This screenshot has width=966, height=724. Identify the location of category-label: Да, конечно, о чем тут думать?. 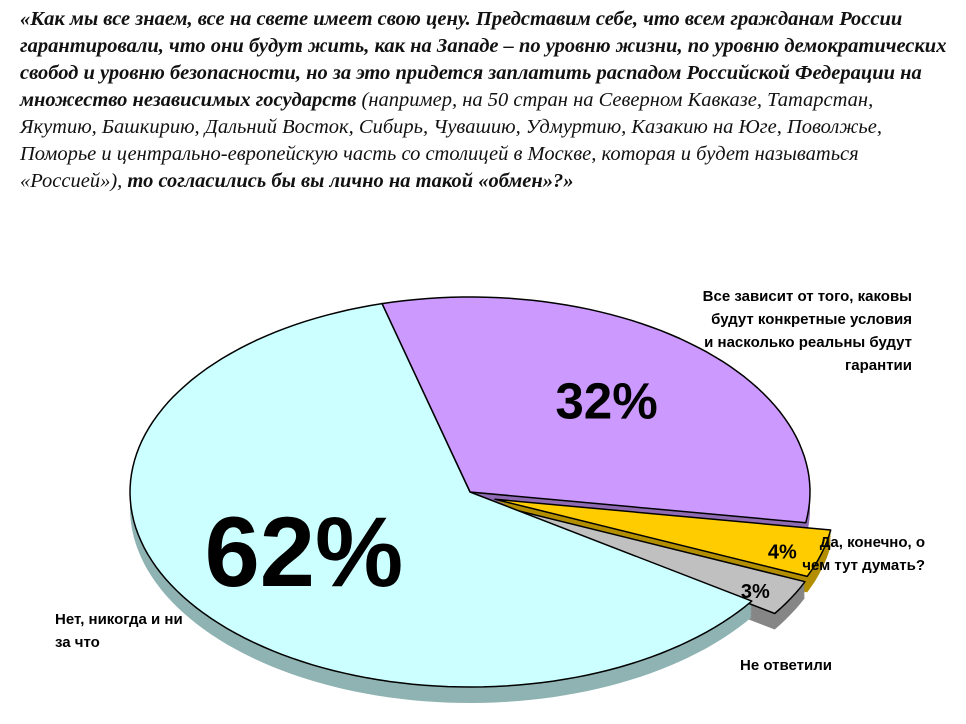
(863, 554).